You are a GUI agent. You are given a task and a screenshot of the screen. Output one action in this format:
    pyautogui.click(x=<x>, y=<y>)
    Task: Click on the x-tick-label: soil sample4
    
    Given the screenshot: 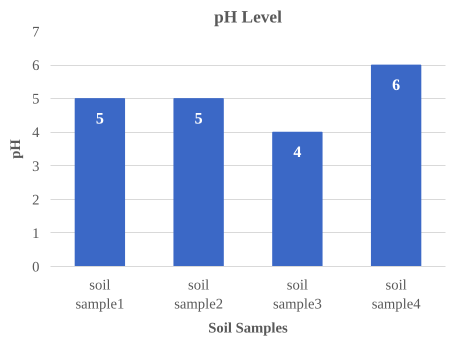 What is the action you would take?
    pyautogui.click(x=397, y=295)
    